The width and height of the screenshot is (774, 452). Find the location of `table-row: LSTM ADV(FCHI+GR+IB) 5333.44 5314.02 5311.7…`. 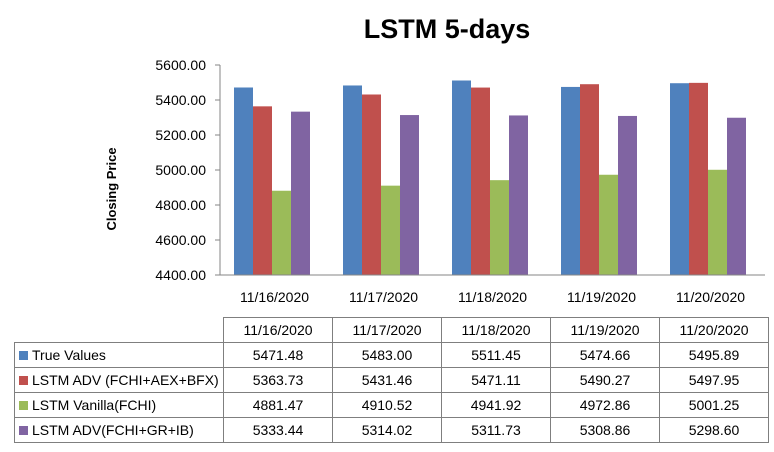

table-row: LSTM ADV(FCHI+GR+IB) 5333.44 5314.02 5311.7… is located at coordinates (391, 430).